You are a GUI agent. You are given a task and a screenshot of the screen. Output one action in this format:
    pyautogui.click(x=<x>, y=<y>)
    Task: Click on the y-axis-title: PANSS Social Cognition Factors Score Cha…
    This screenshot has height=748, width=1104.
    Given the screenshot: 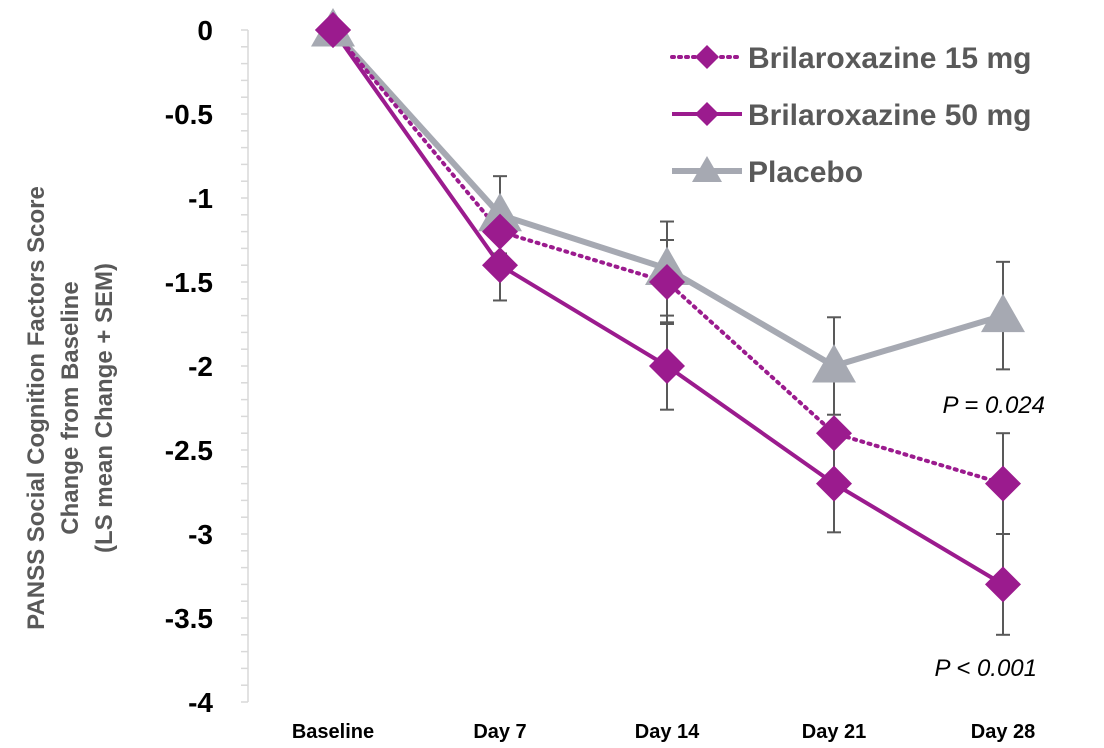 What is the action you would take?
    pyautogui.click(x=70, y=408)
    